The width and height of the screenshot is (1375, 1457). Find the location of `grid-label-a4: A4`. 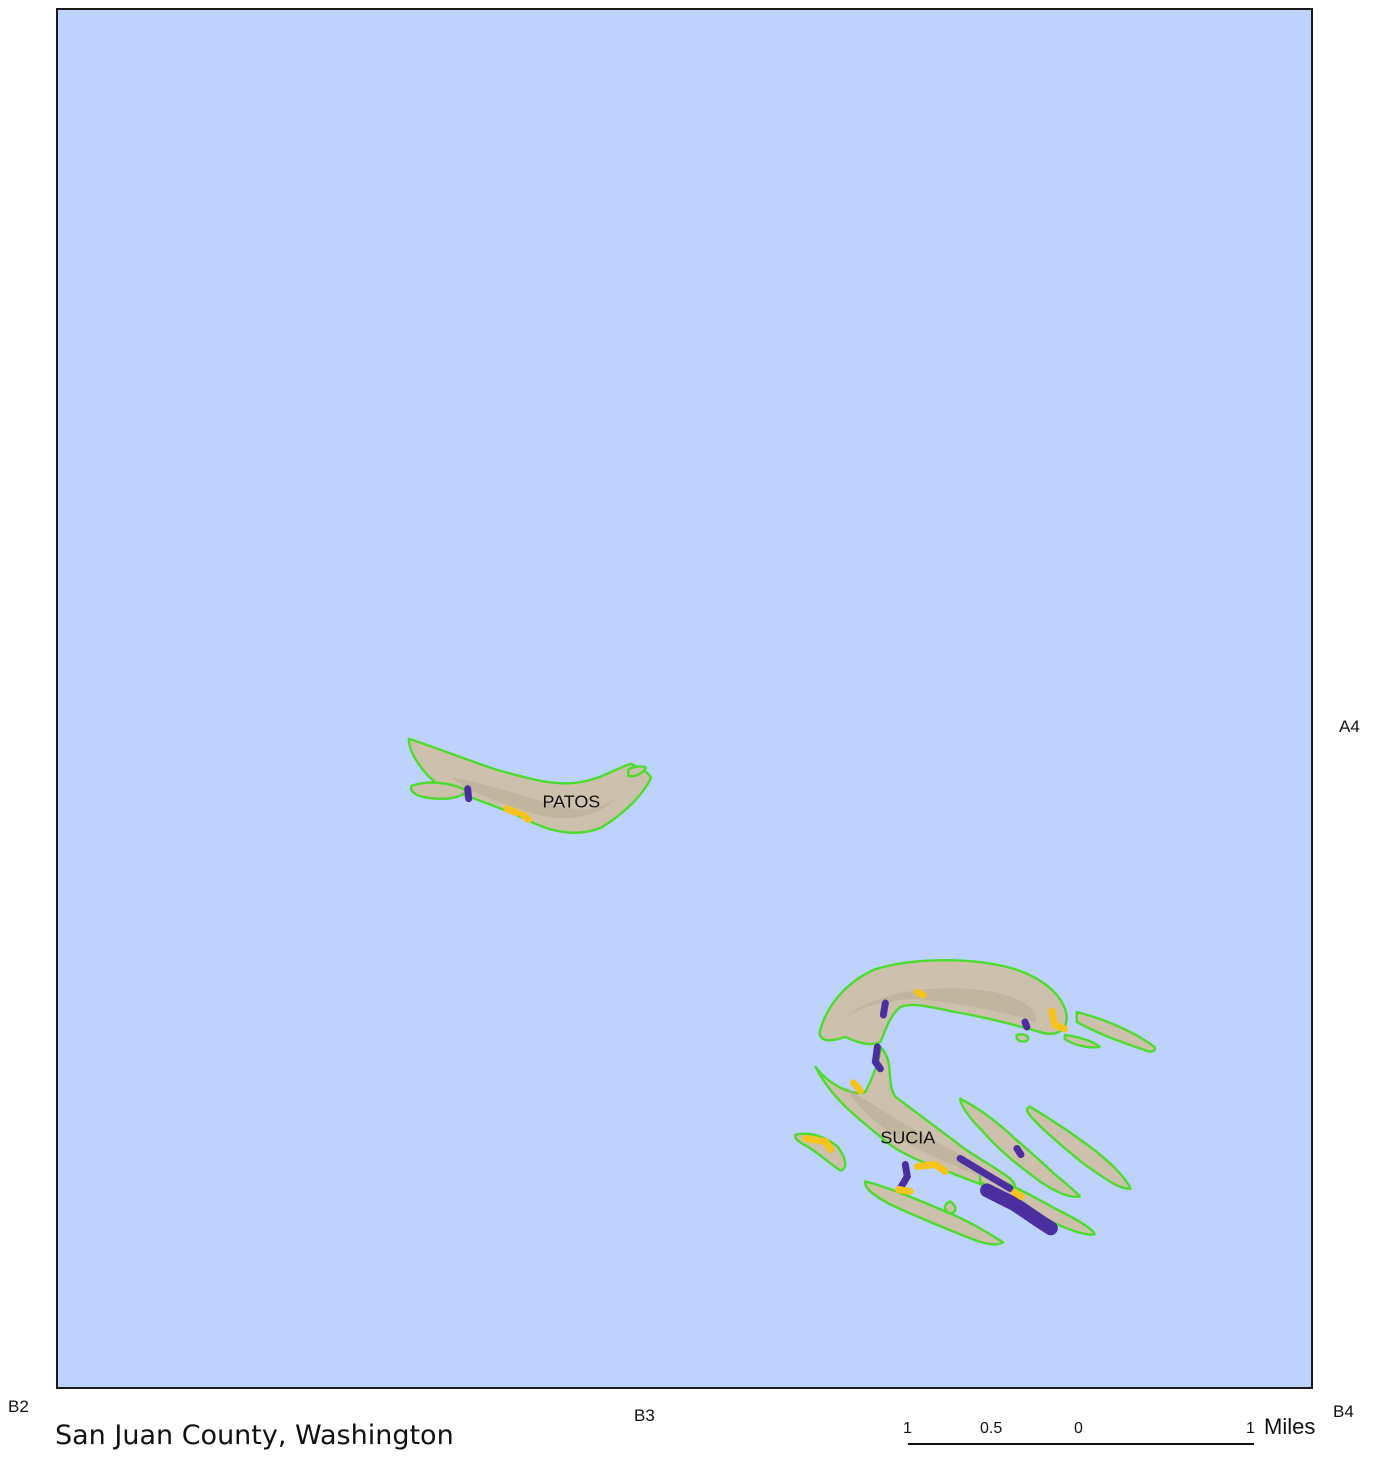

grid-label-a4: A4 is located at coordinates (1349, 726).